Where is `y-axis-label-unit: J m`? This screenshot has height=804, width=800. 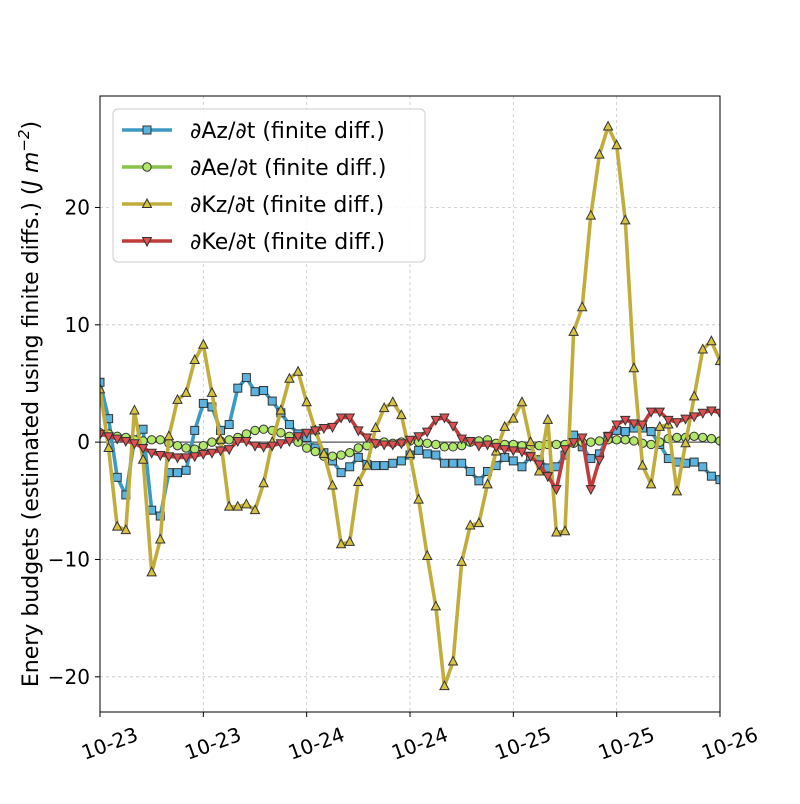
y-axis-label-unit: J m is located at coordinates (31, 171).